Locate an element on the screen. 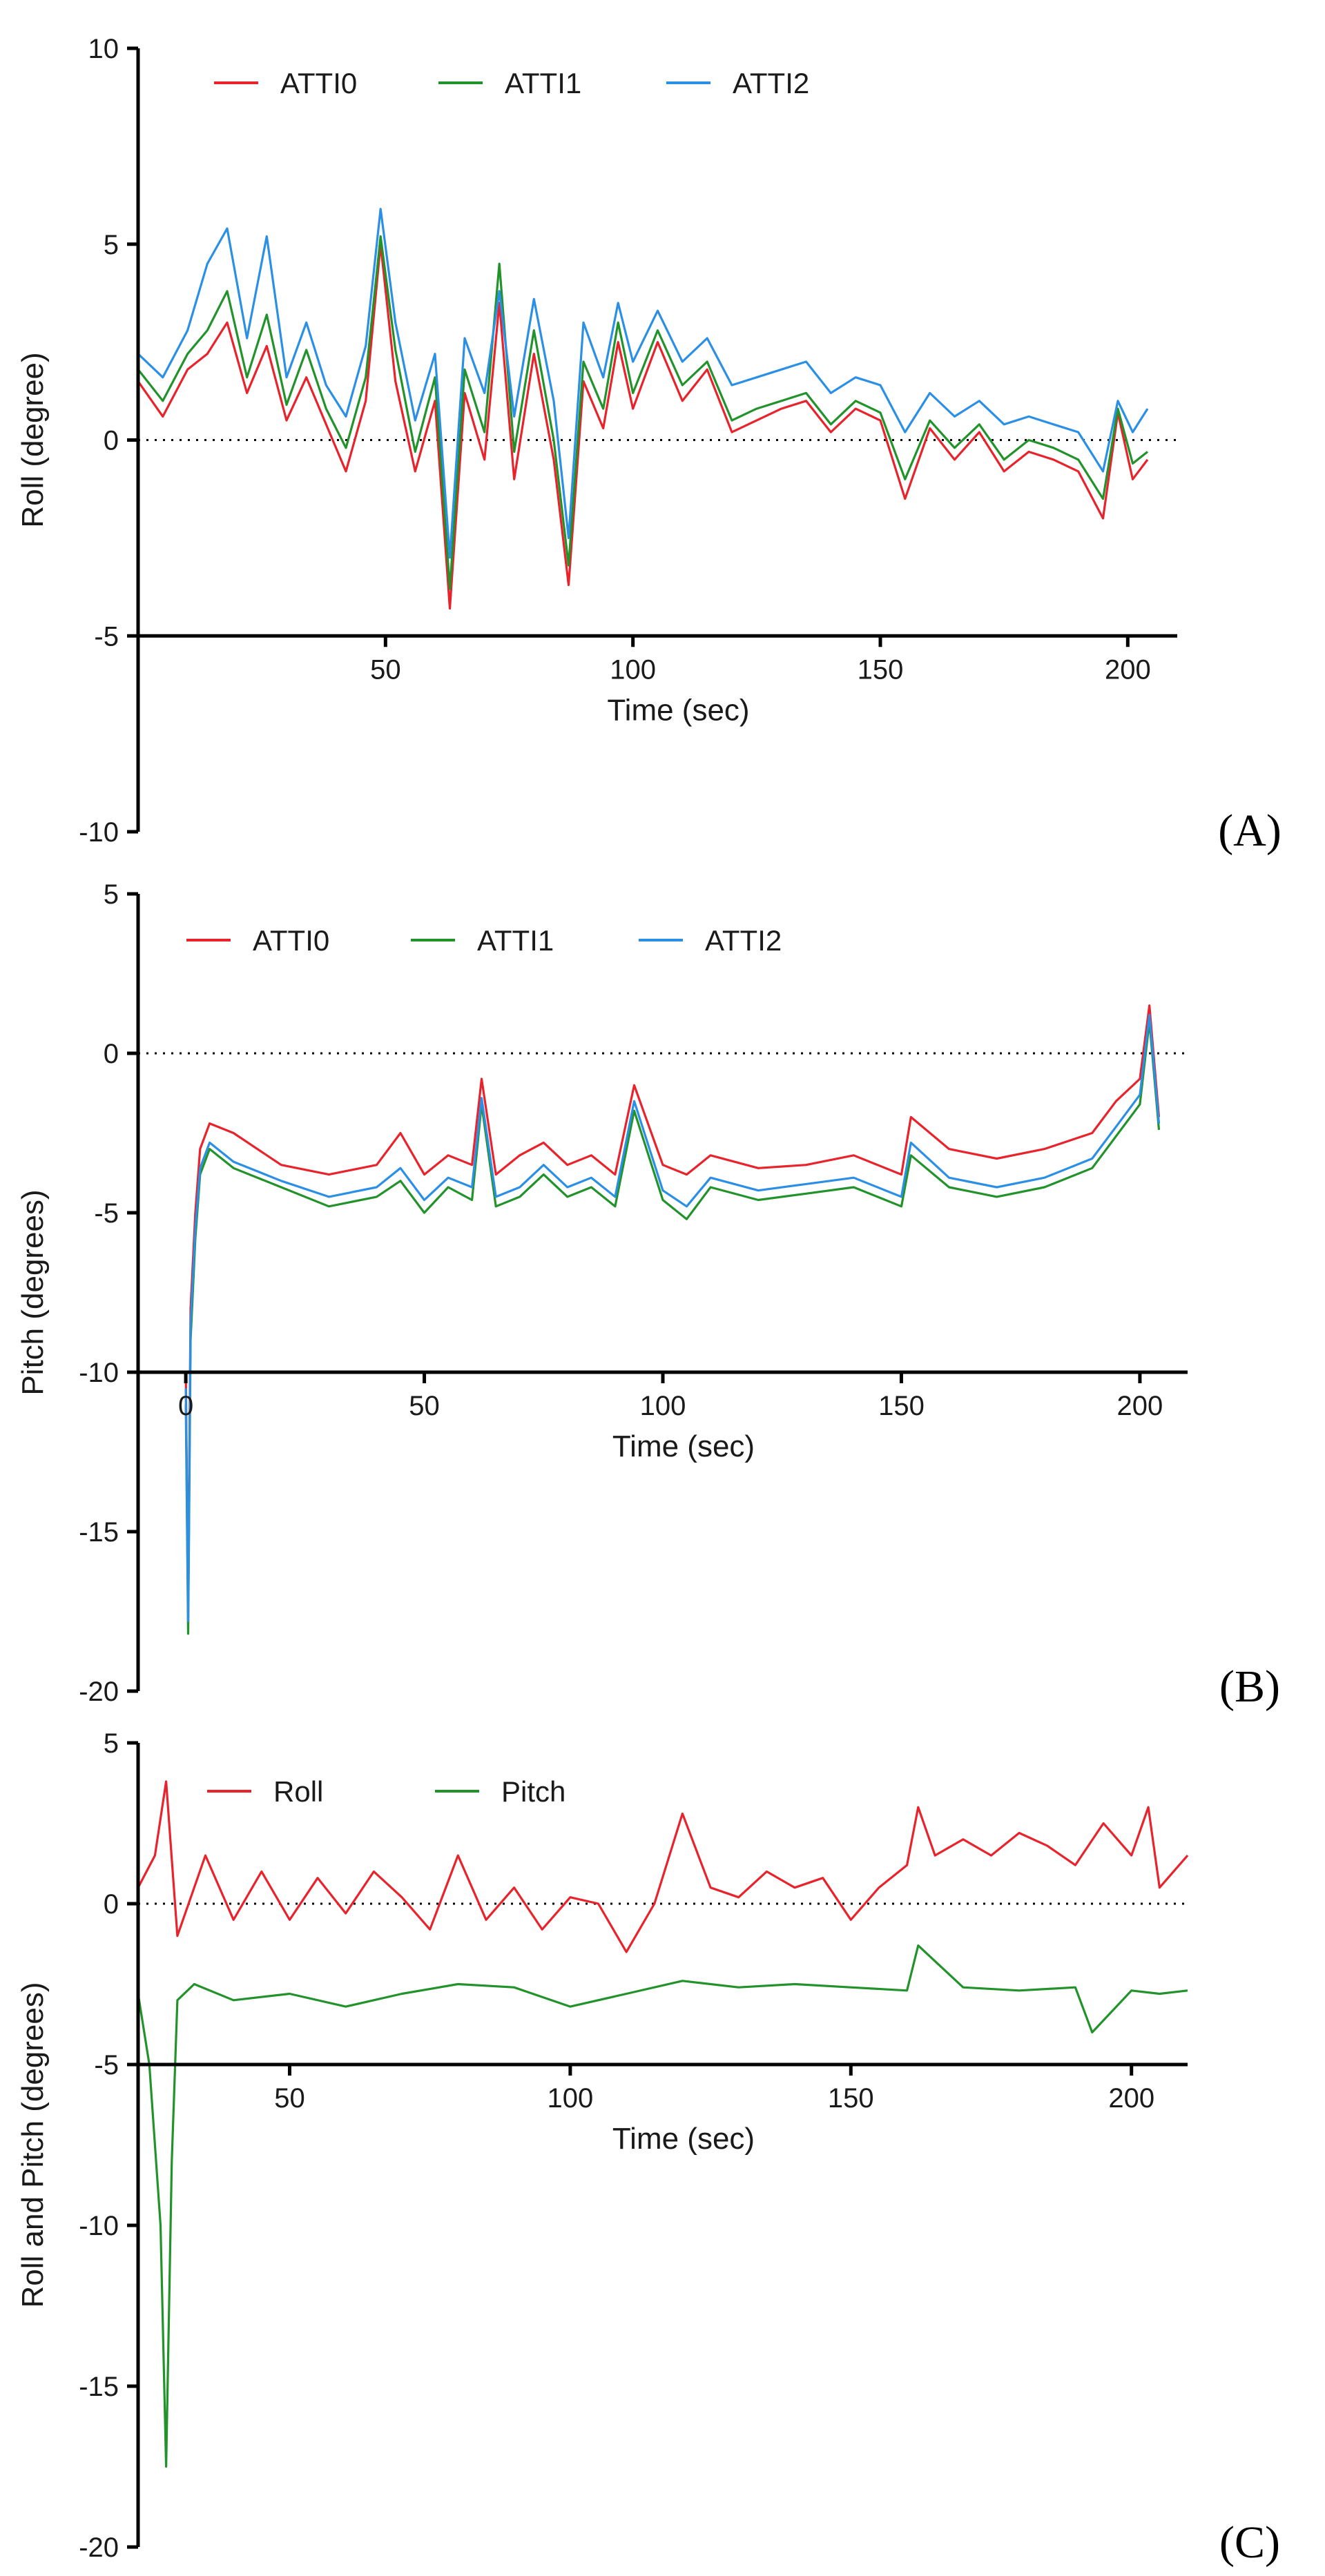  legend-label: Pitch is located at coordinates (533, 1791).